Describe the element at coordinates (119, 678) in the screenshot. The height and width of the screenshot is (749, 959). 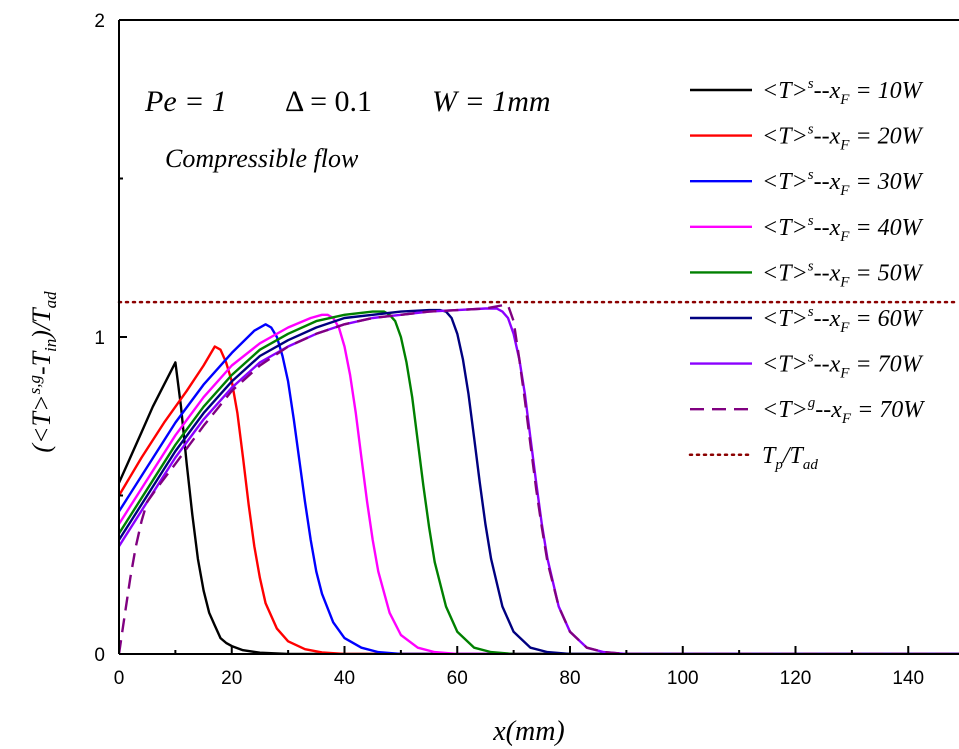
I see `x-tick-label: 0` at that location.